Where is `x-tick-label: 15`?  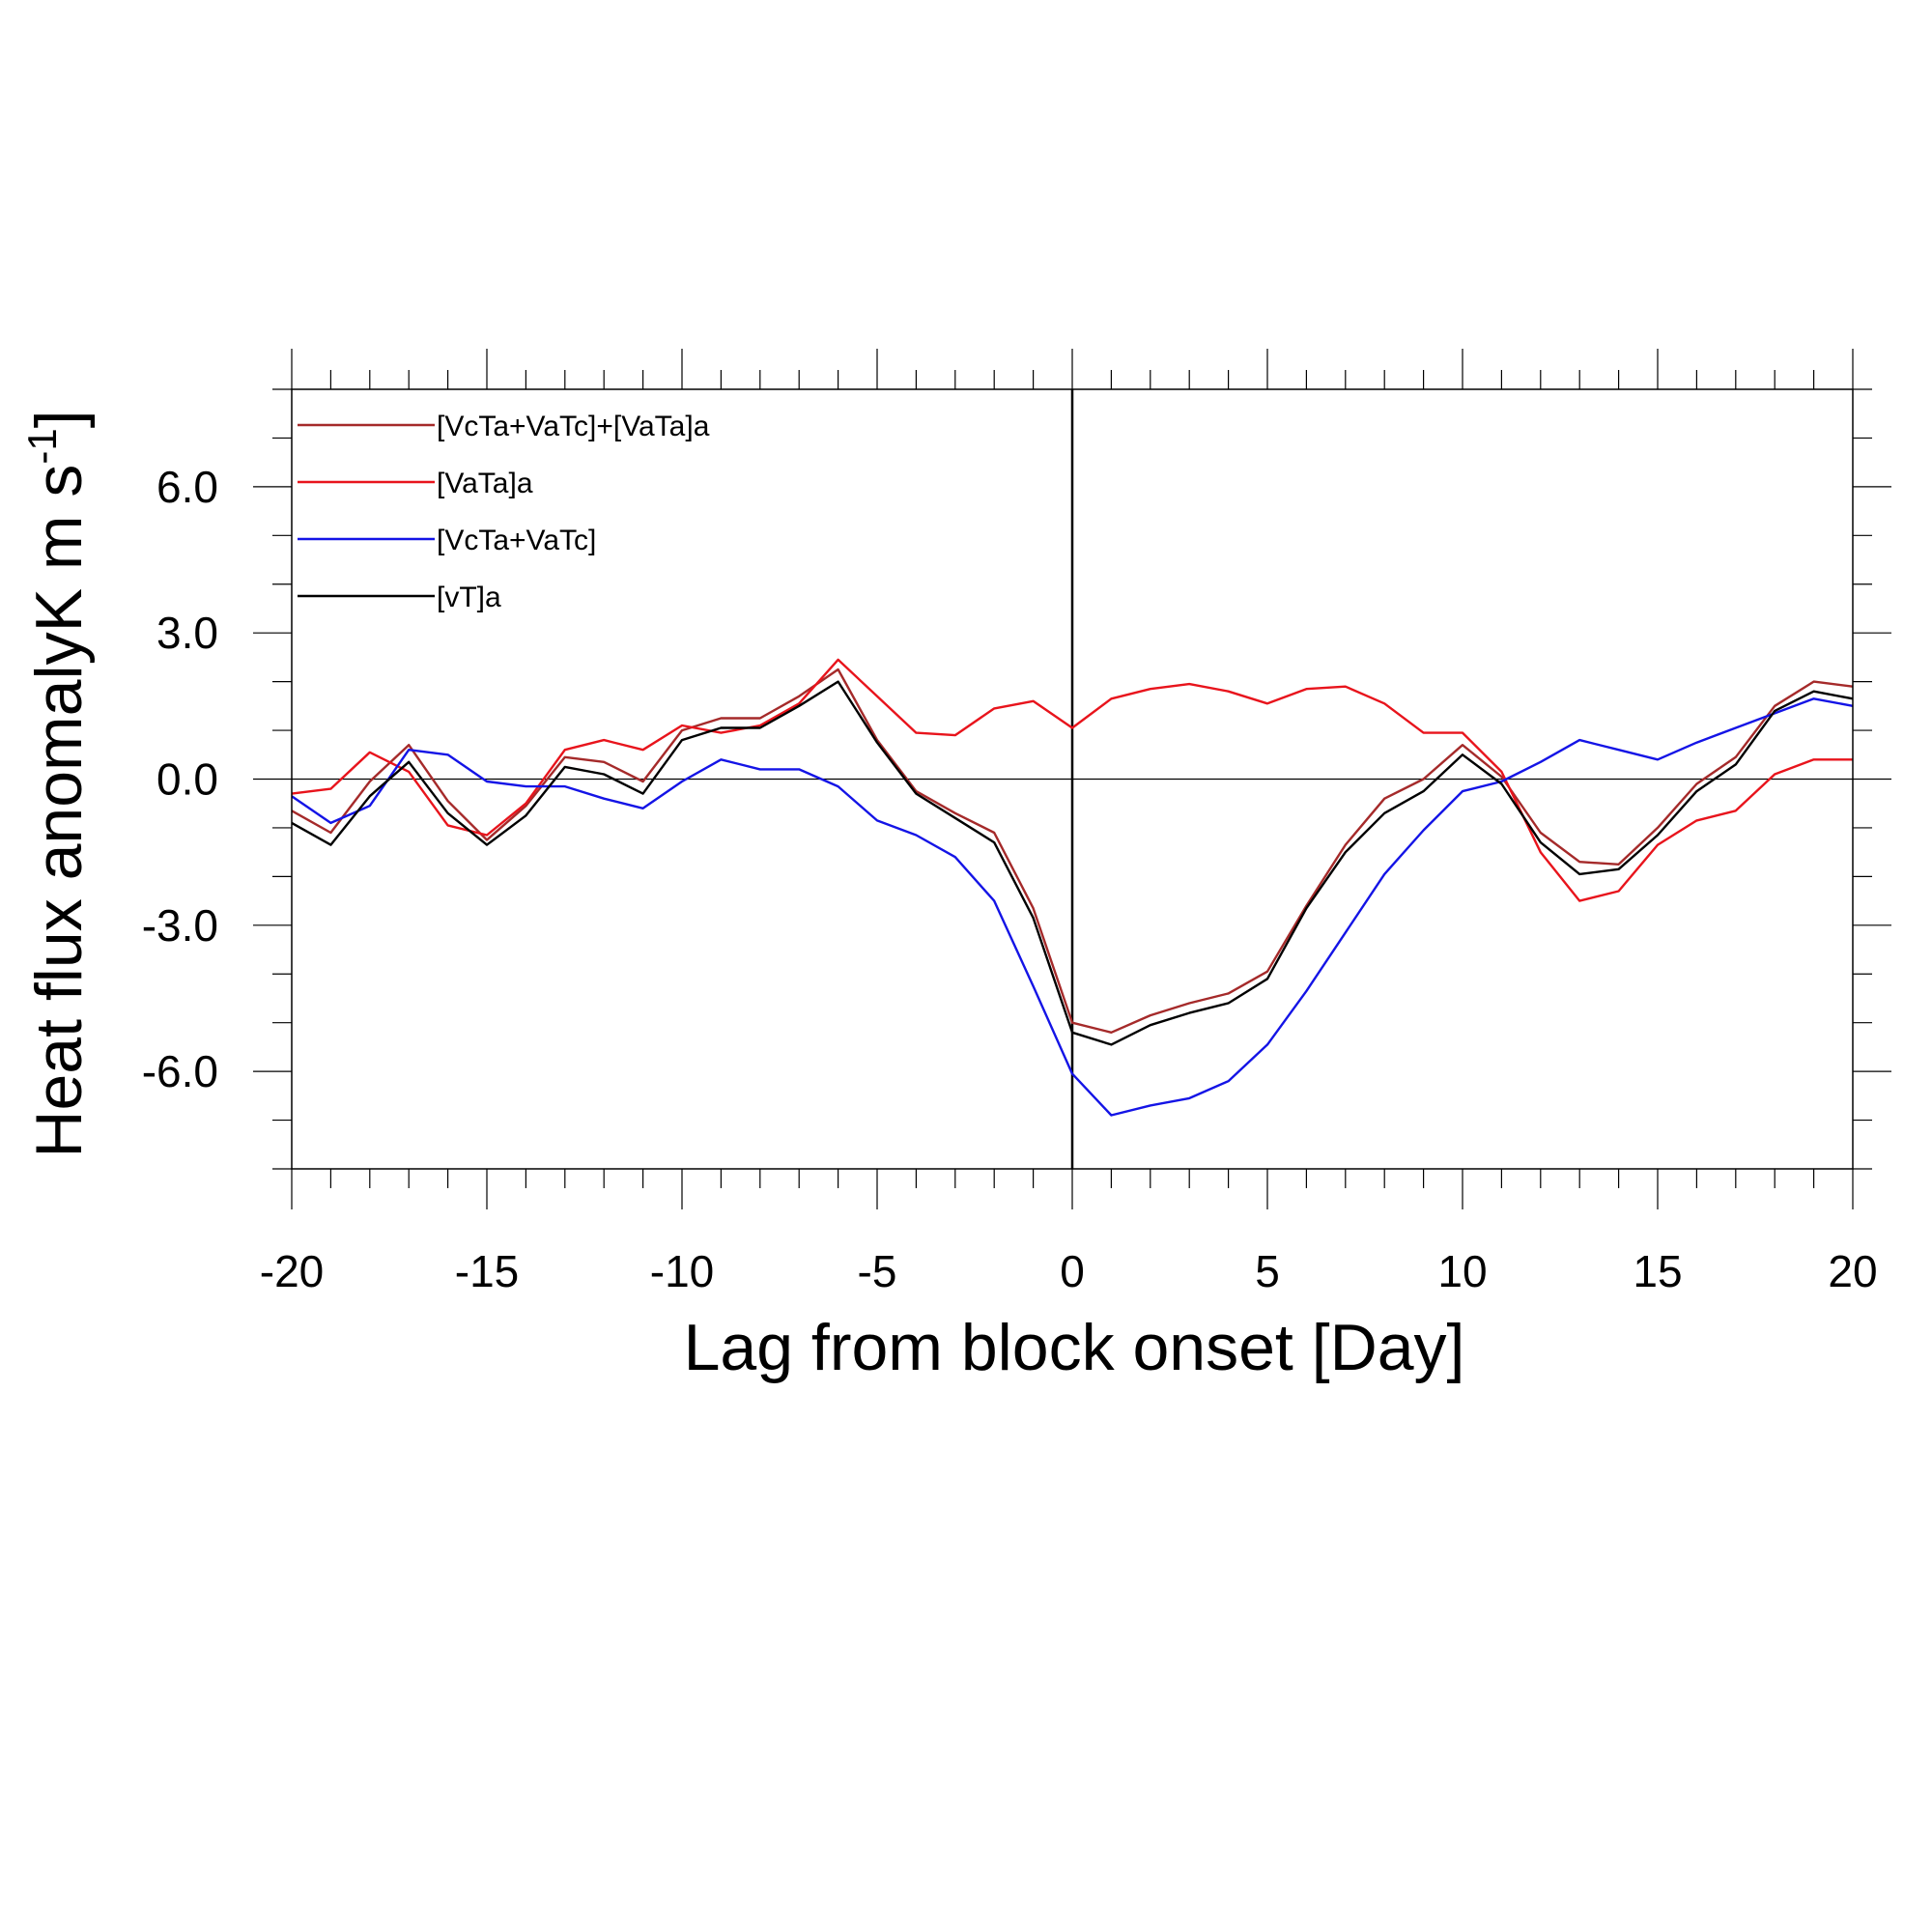
x-tick-label: 15 is located at coordinates (1657, 1271).